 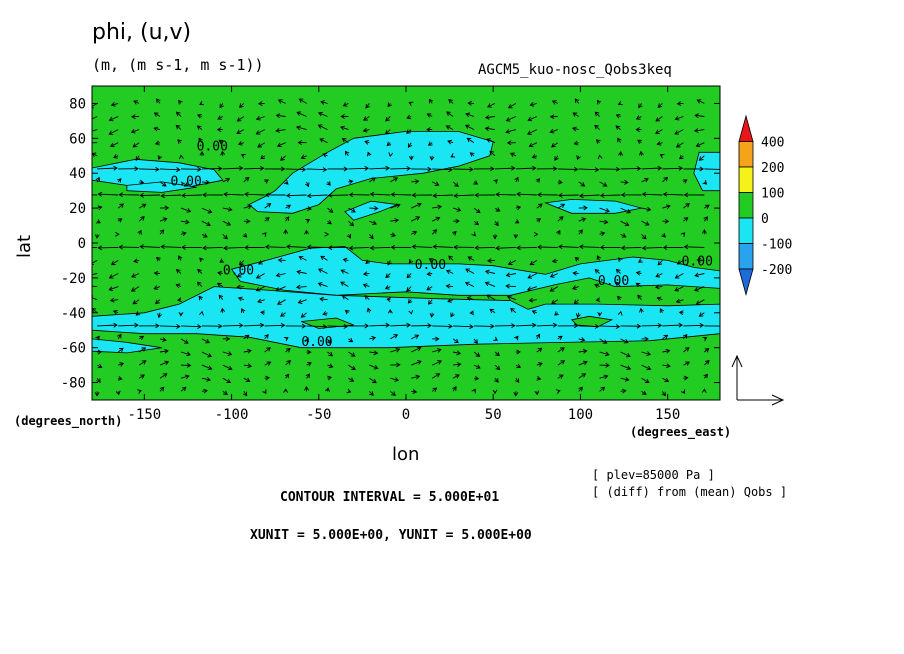 I want to click on y-tick-label: -60, so click(x=73, y=349).